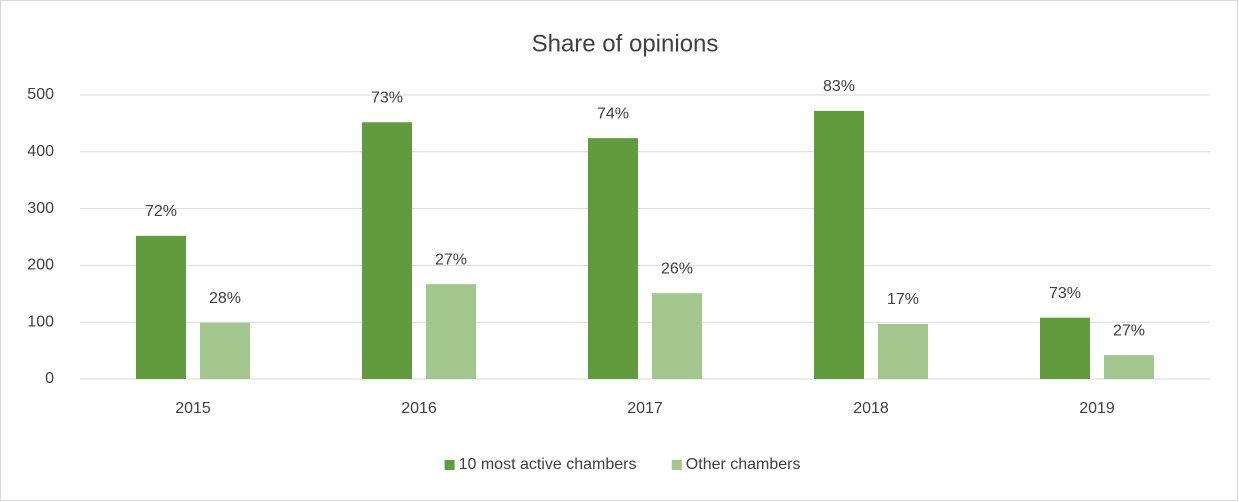 The width and height of the screenshot is (1239, 502). What do you see at coordinates (40, 94) in the screenshot?
I see `y-tick-label: 500` at bounding box center [40, 94].